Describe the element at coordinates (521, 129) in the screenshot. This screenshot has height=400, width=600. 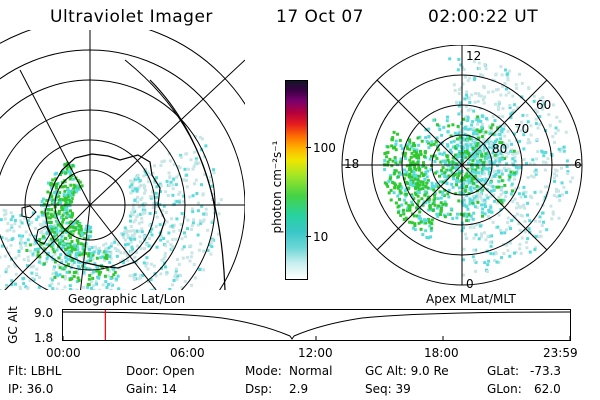
I see `mlat-label-70: 70` at that location.